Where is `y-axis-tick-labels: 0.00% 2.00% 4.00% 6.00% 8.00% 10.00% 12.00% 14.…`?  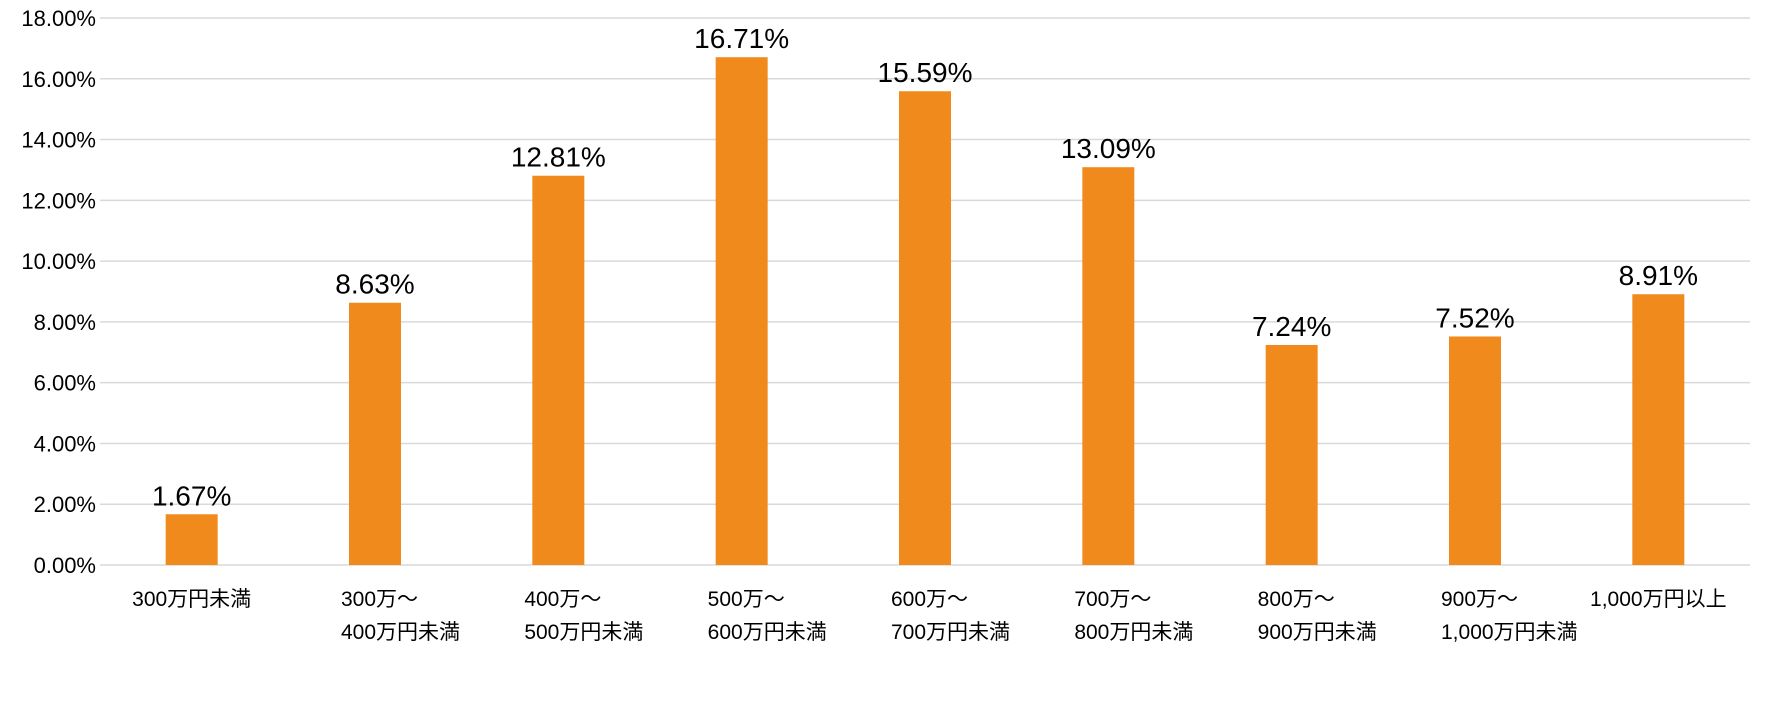
y-axis-tick-labels: 0.00% 2.00% 4.00% 6.00% 8.00% 10.00% 12.00% 14.… is located at coordinates (58, 292).